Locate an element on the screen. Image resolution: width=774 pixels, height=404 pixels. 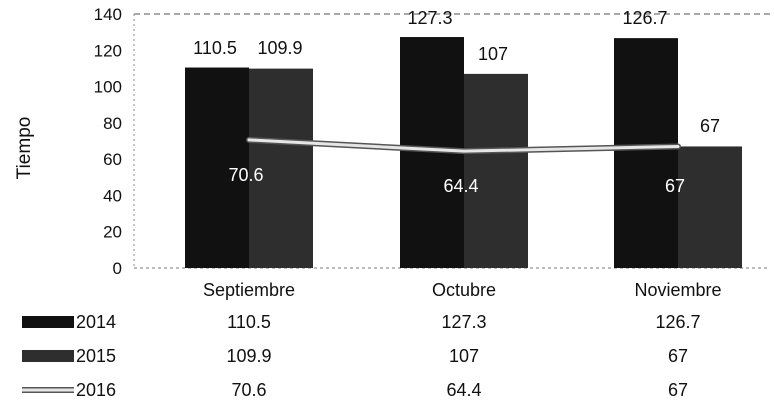
table-cell-value: 70.6 is located at coordinates (248, 390).